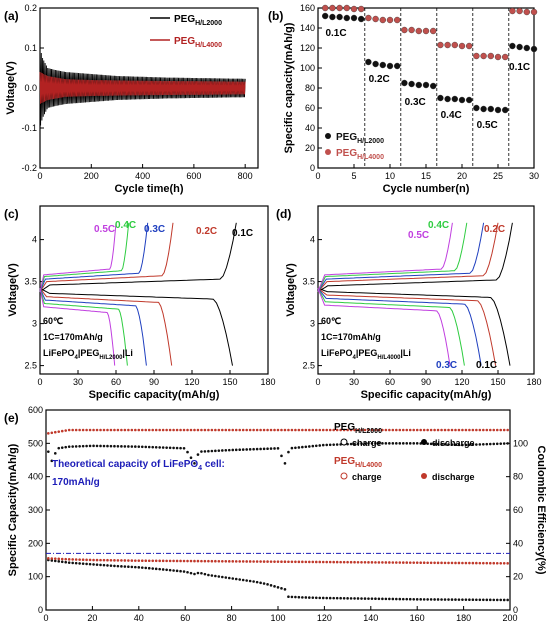 This screenshot has width=550, height=625. Describe the element at coordinates (360, 154) in the screenshot. I see `legend-label: PEGH/L4000` at that location.